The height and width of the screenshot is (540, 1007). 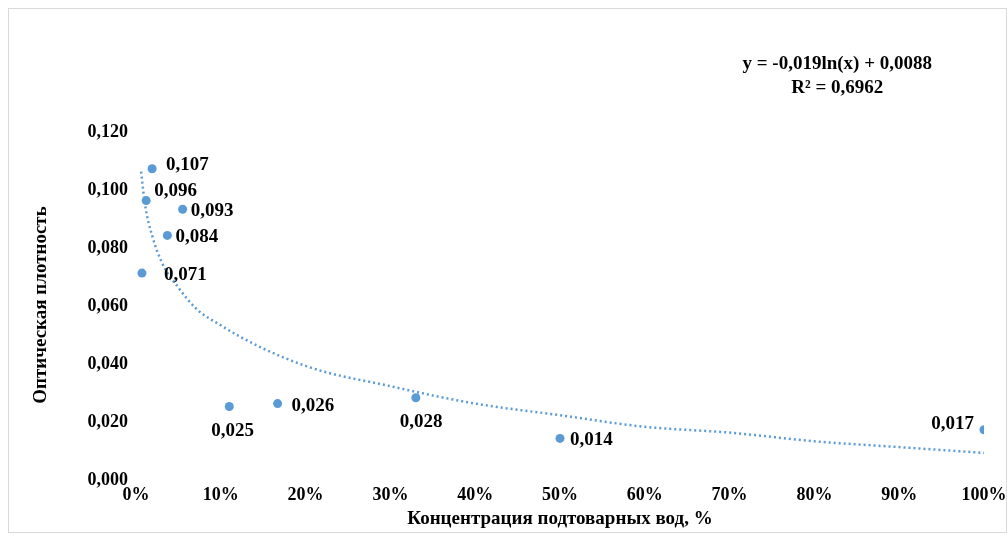 I want to click on y-tick-label: 0,020, so click(x=107, y=421).